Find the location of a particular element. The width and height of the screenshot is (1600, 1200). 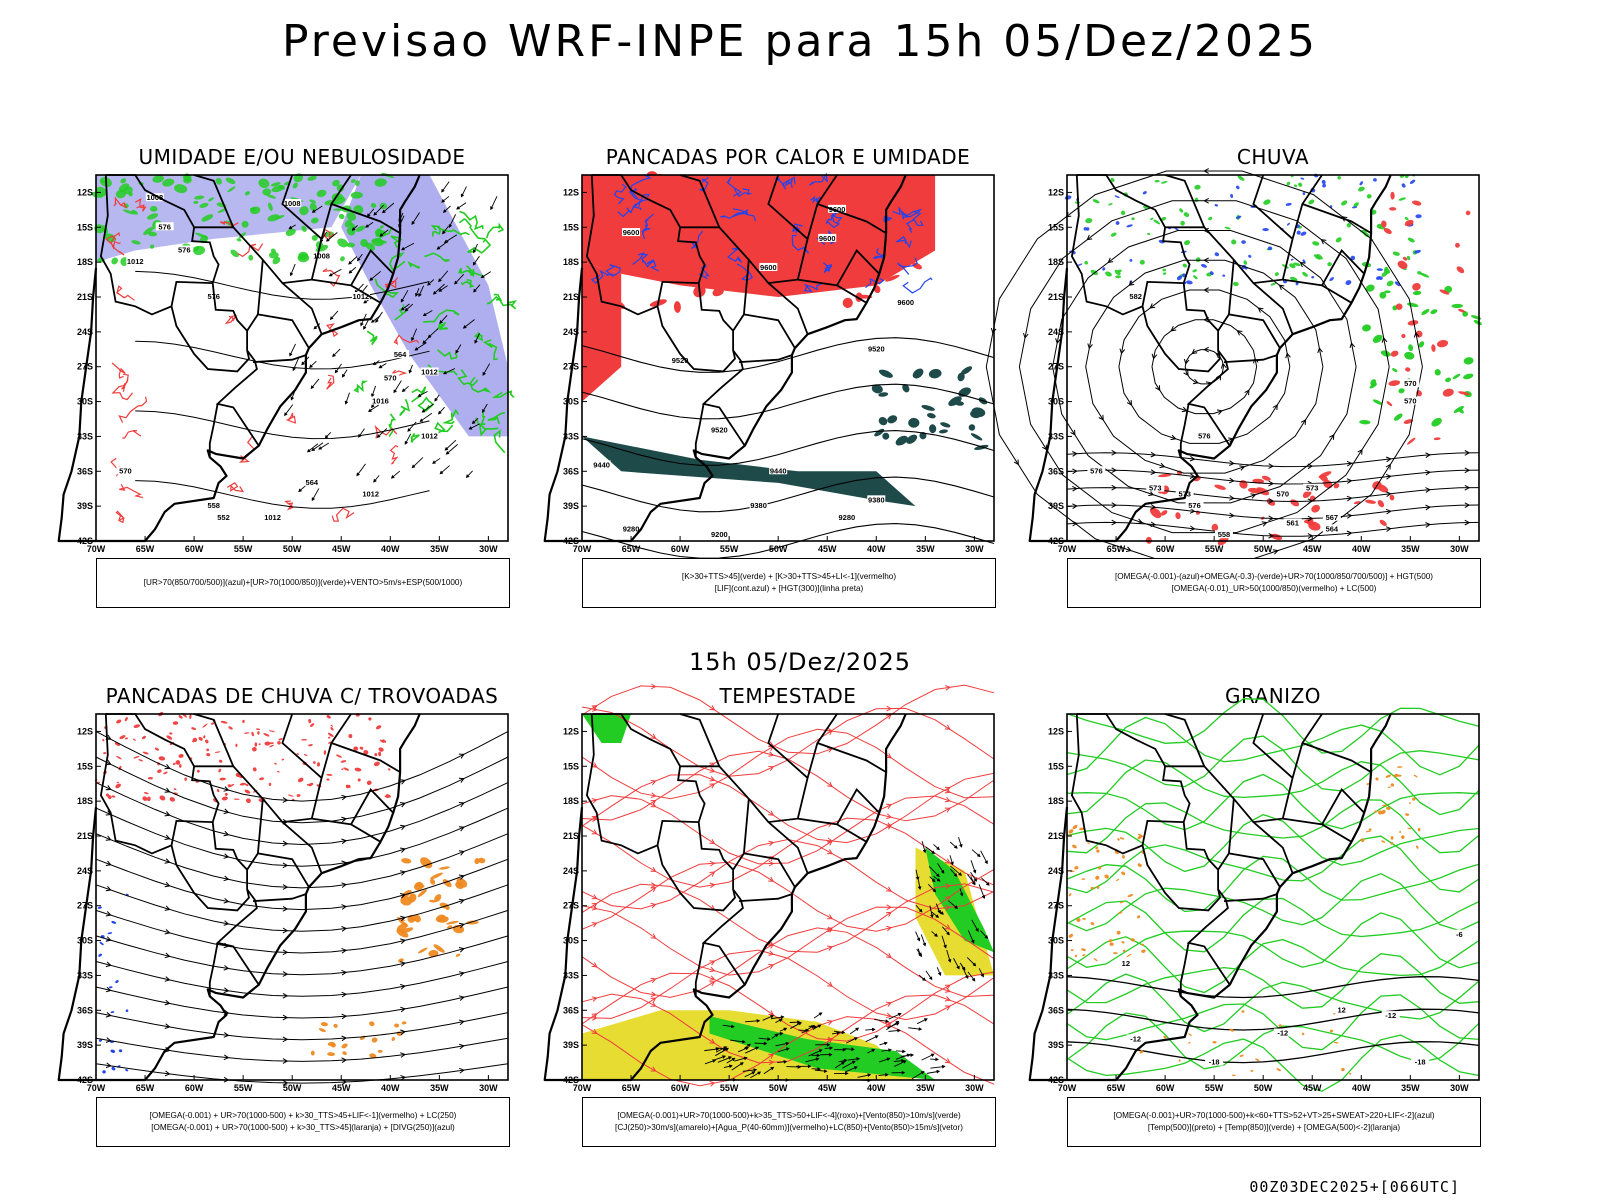

wind-vectors-south is located at coordinates (825, 1047).